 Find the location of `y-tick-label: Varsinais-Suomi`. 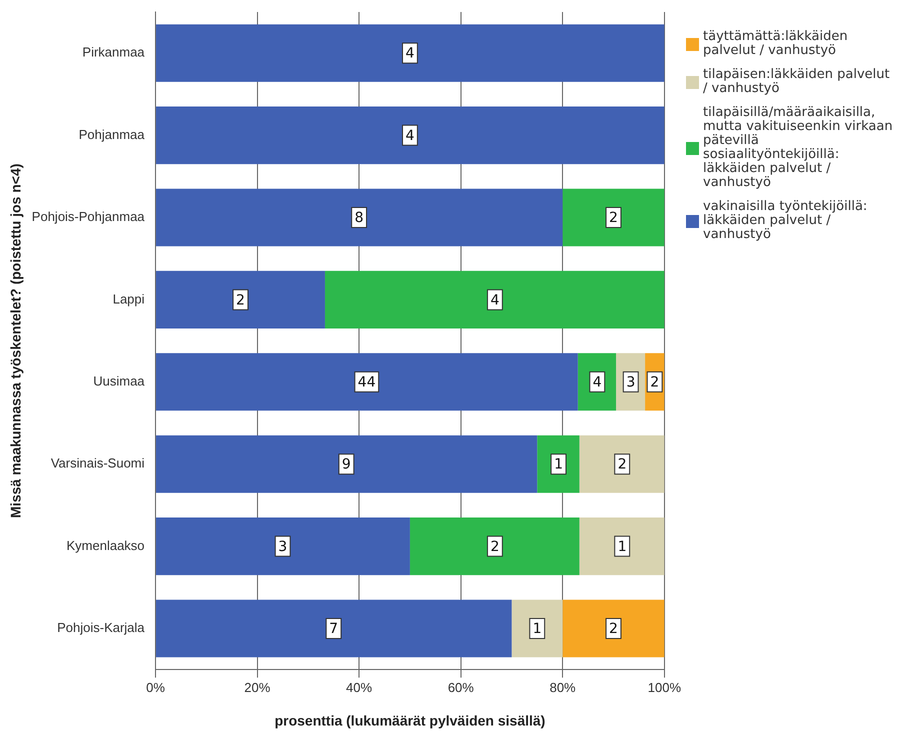

y-tick-label: Varsinais-Suomi is located at coordinates (97, 463).